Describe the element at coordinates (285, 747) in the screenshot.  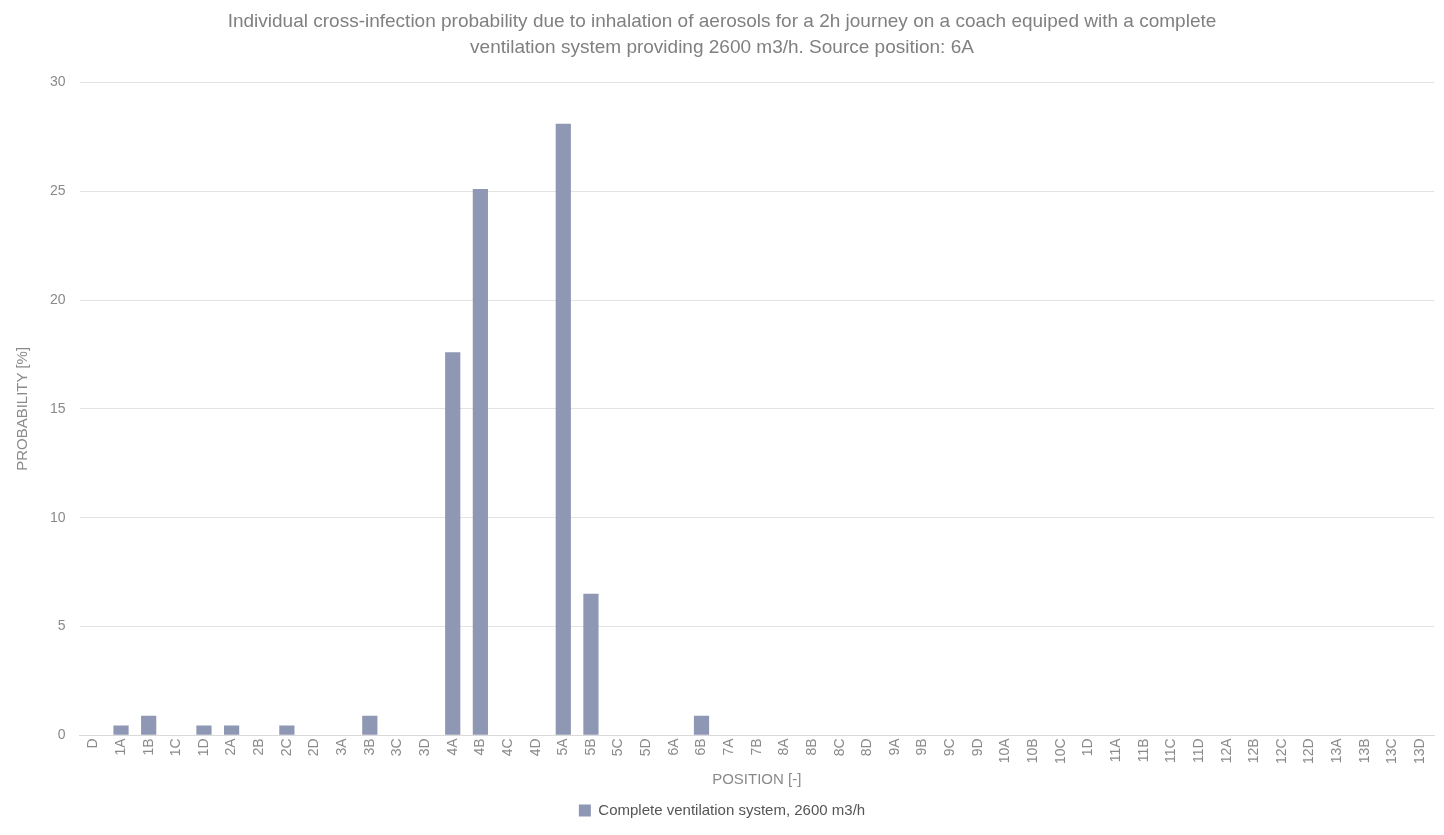
I see `x-tick-label: 2C` at that location.